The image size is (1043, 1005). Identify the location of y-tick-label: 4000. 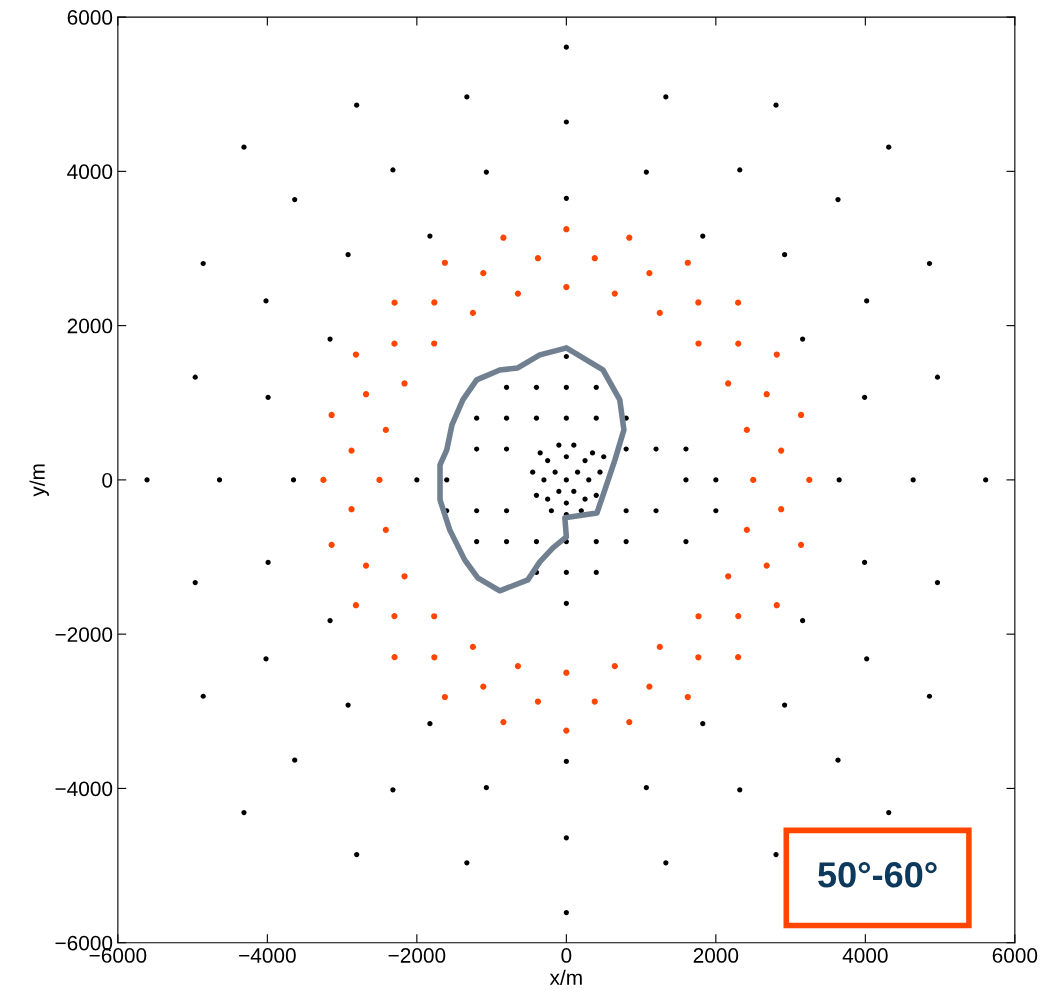
(90, 172).